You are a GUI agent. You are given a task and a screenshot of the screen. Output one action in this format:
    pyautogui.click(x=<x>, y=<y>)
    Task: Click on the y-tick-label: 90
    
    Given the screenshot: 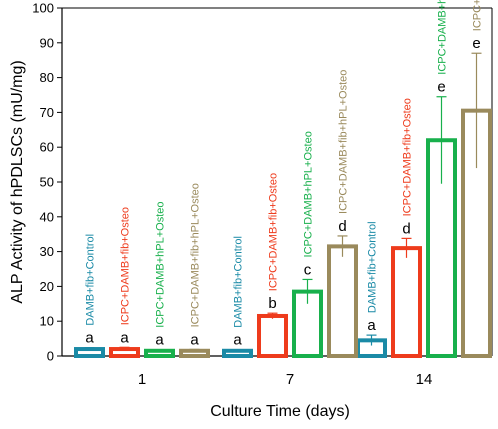 What is the action you would take?
    pyautogui.click(x=47, y=42)
    